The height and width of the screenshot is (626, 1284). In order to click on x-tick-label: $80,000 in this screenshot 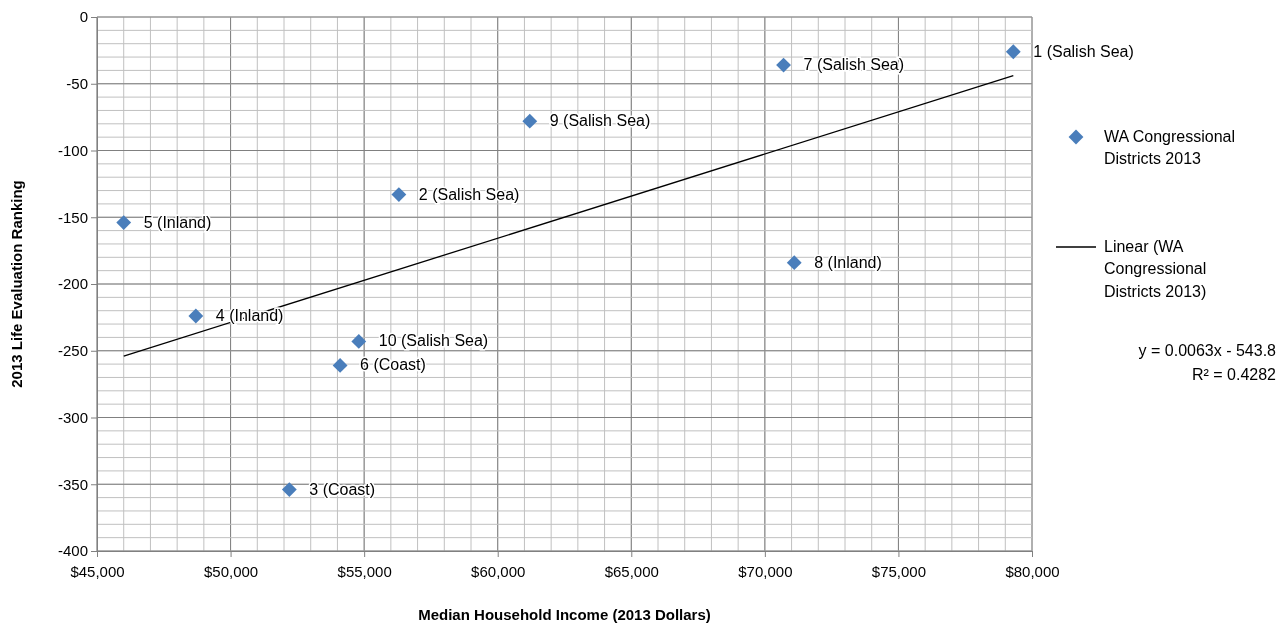, I will do `click(1032, 571)`.